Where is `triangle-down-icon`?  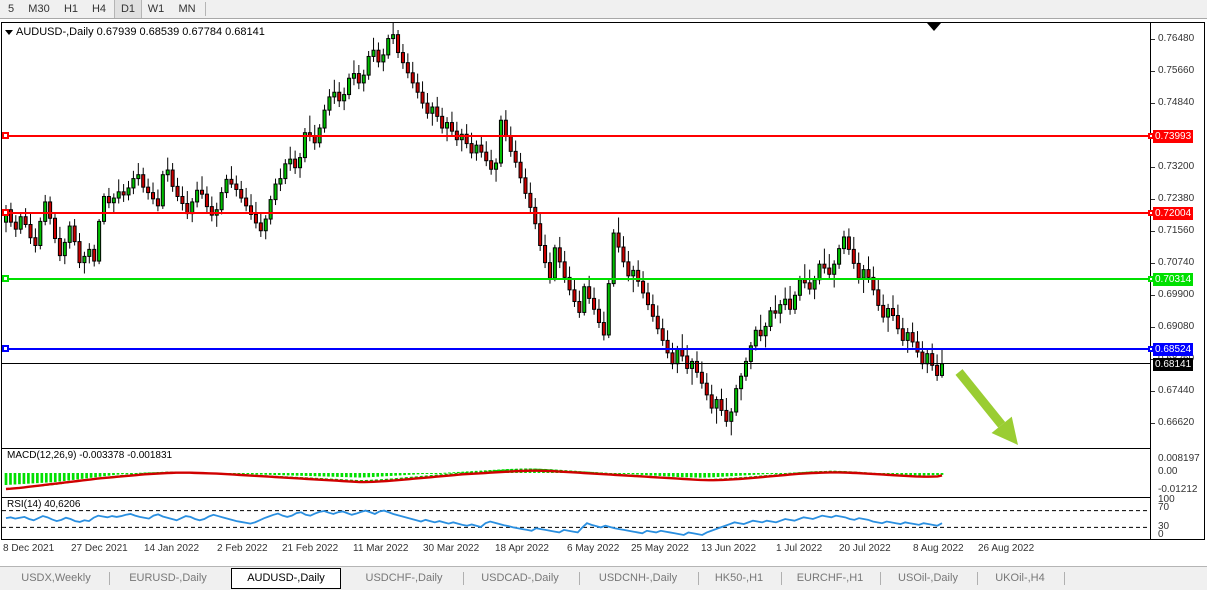 triangle-down-icon is located at coordinates (9, 32).